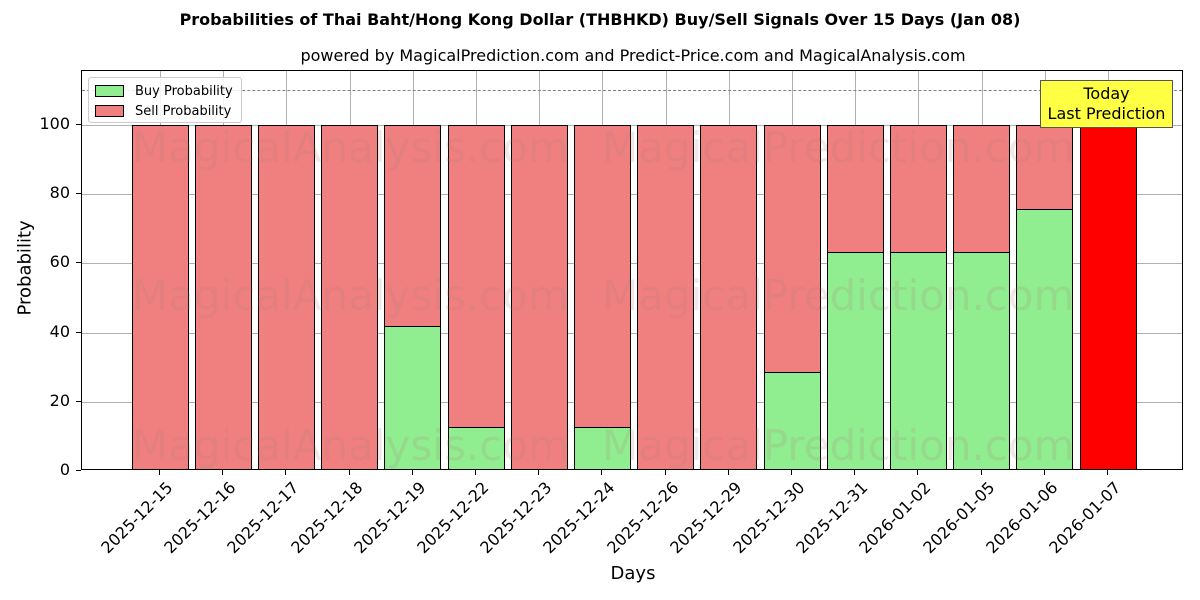 This screenshot has height=600, width=1200. Describe the element at coordinates (632, 91) in the screenshot. I see `reference-line` at that location.